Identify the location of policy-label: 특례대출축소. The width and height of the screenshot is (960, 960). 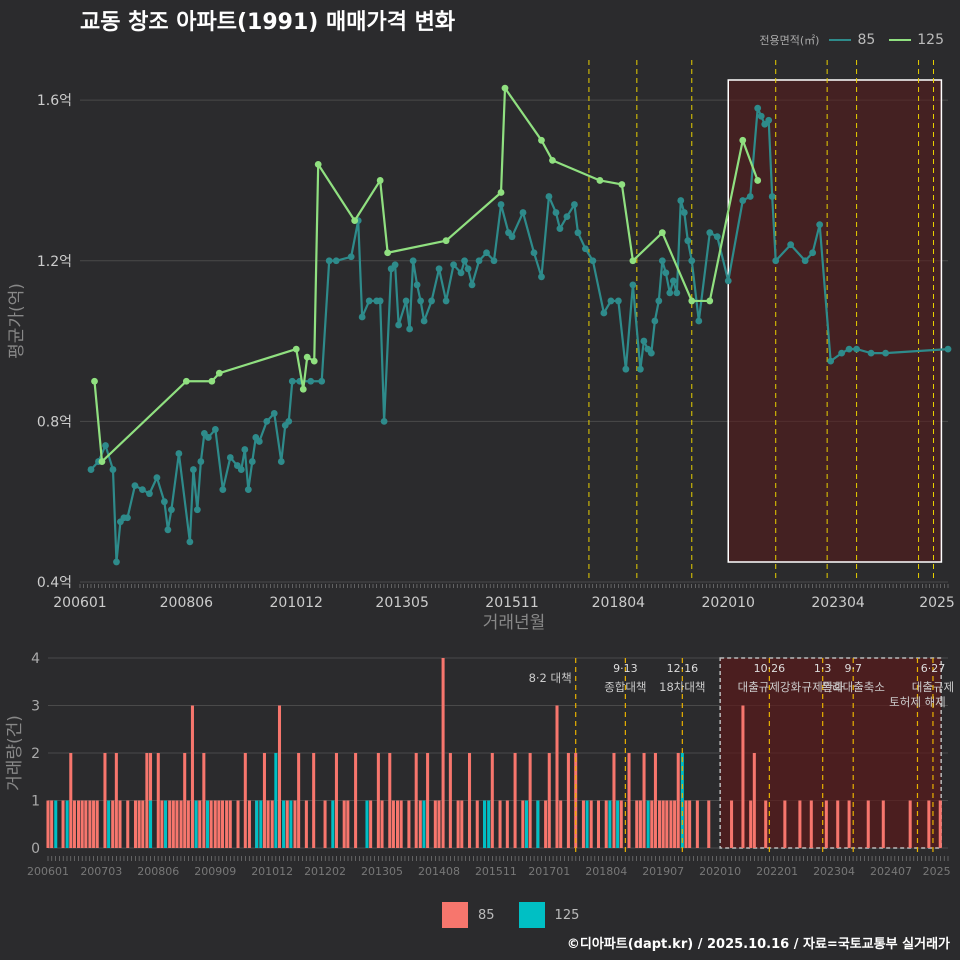
(852, 687).